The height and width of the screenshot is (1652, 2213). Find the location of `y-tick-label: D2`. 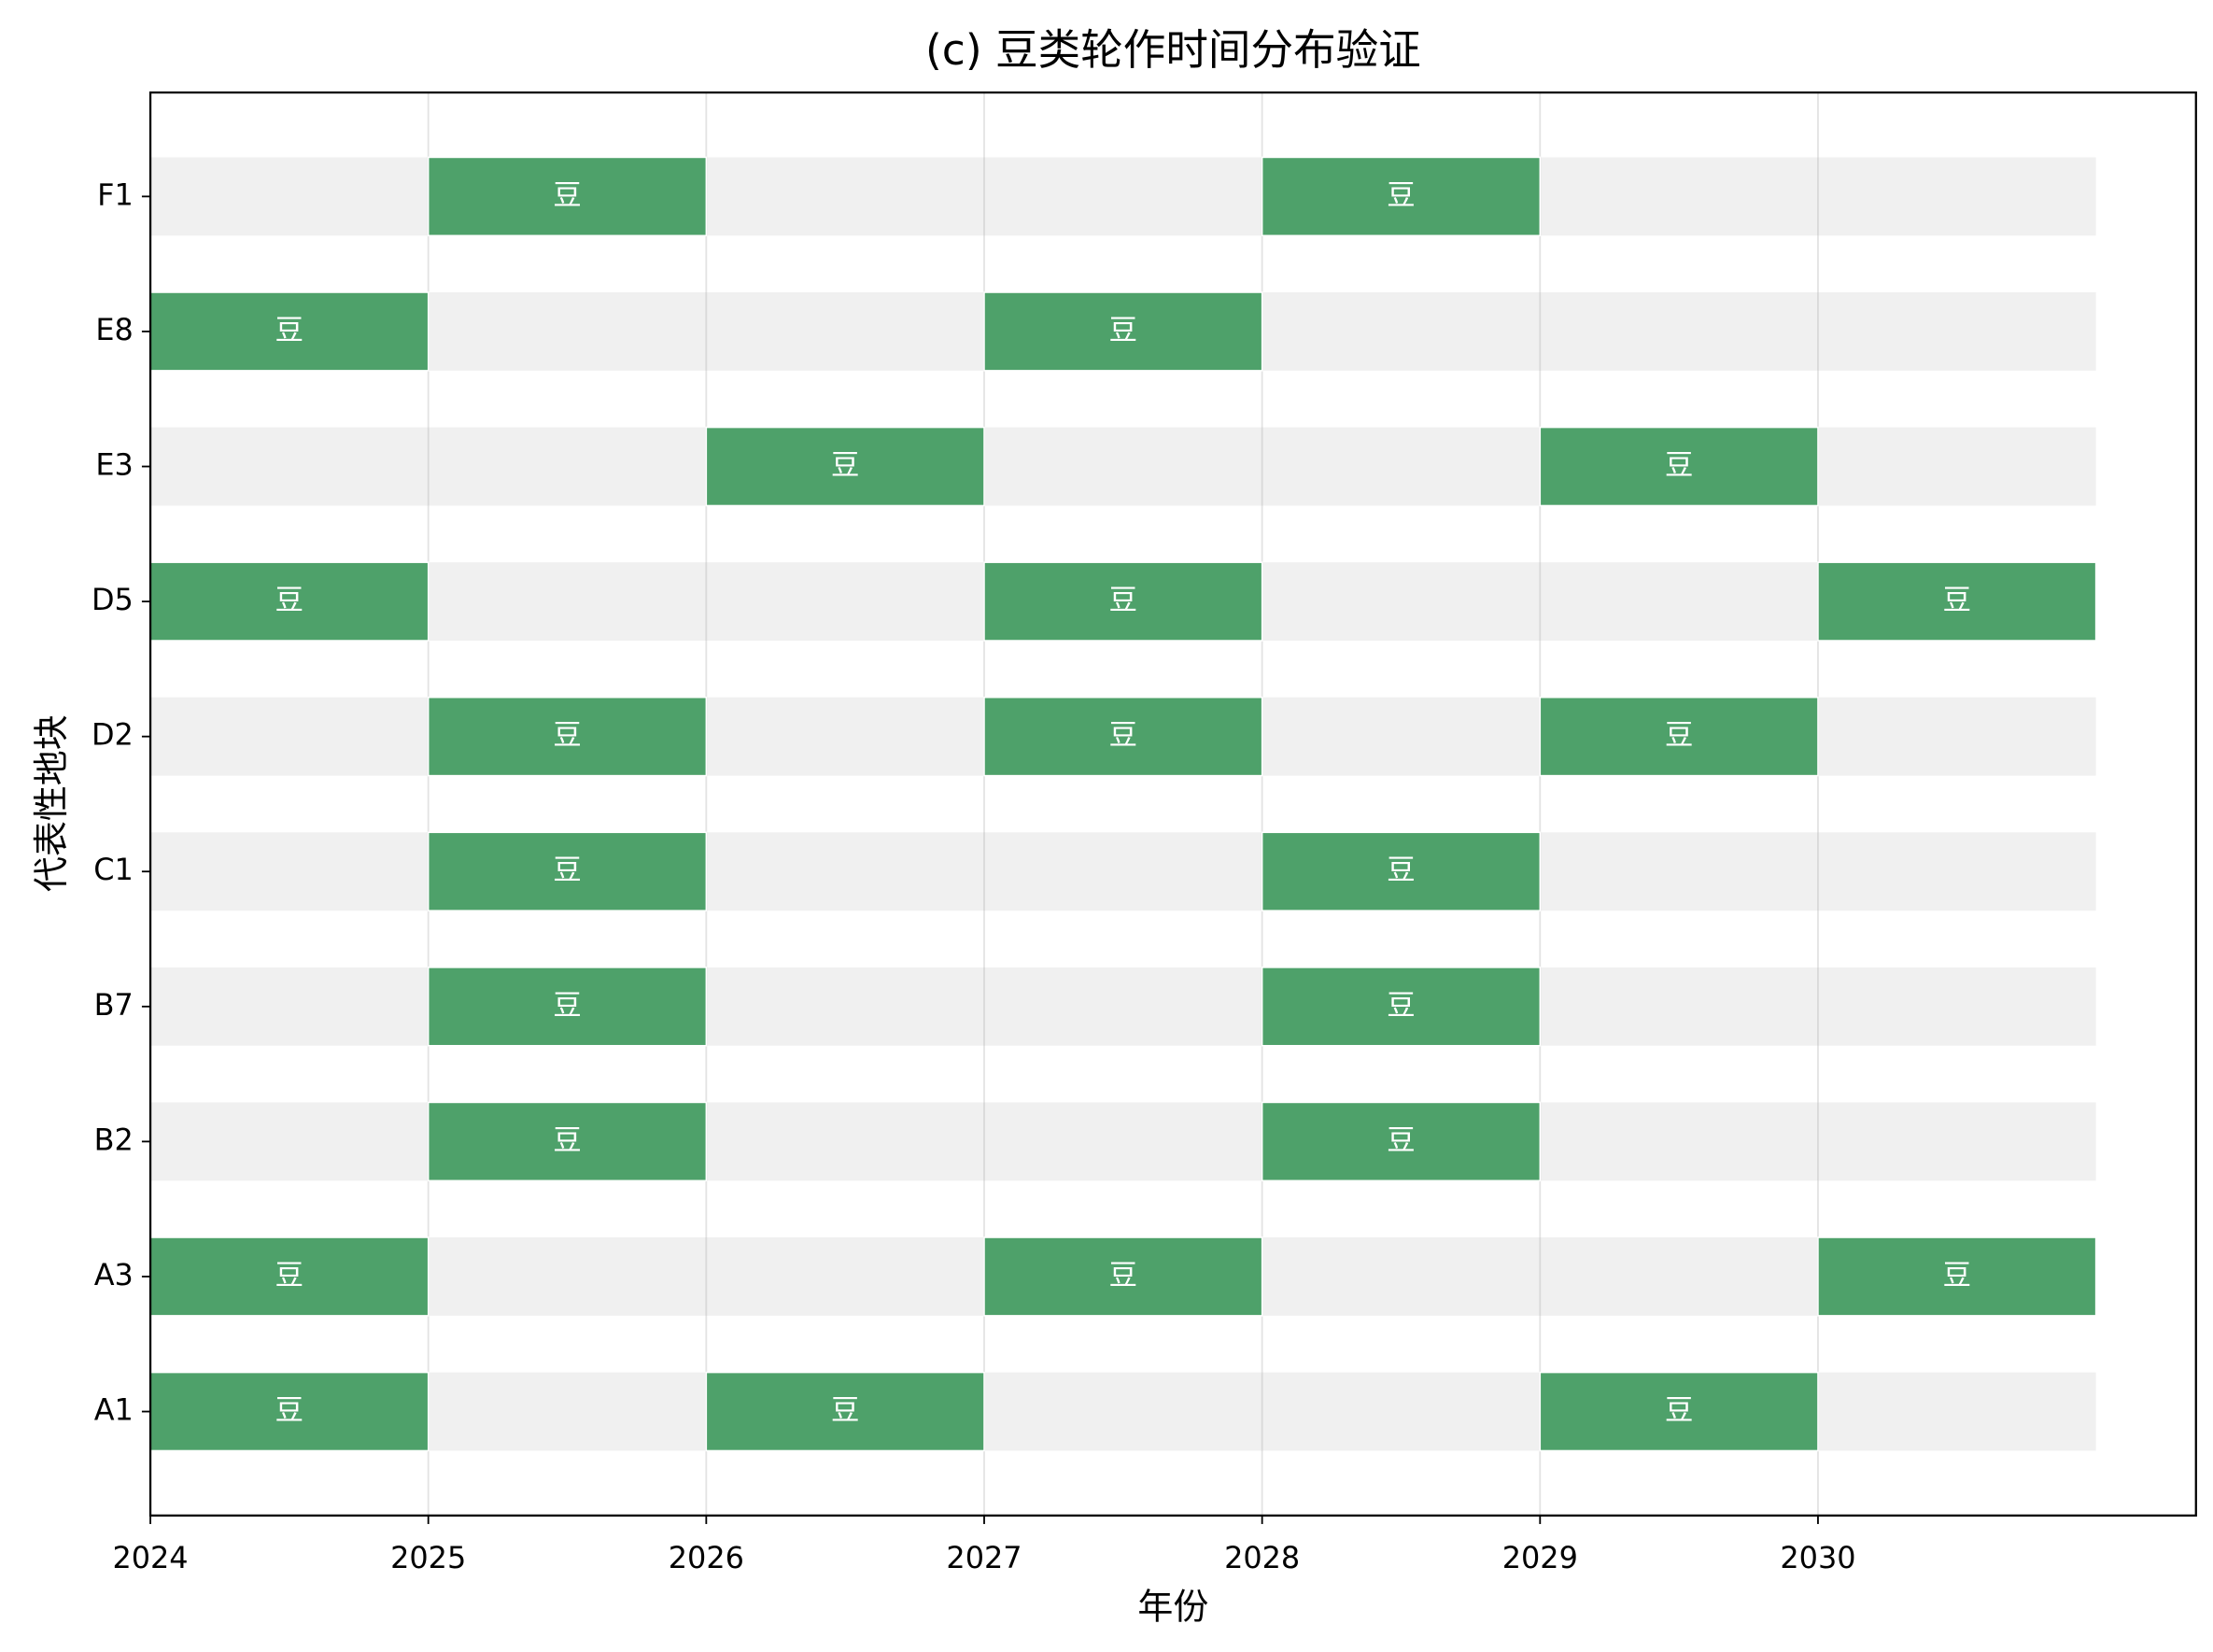

y-tick-label: D2 is located at coordinates (113, 735).